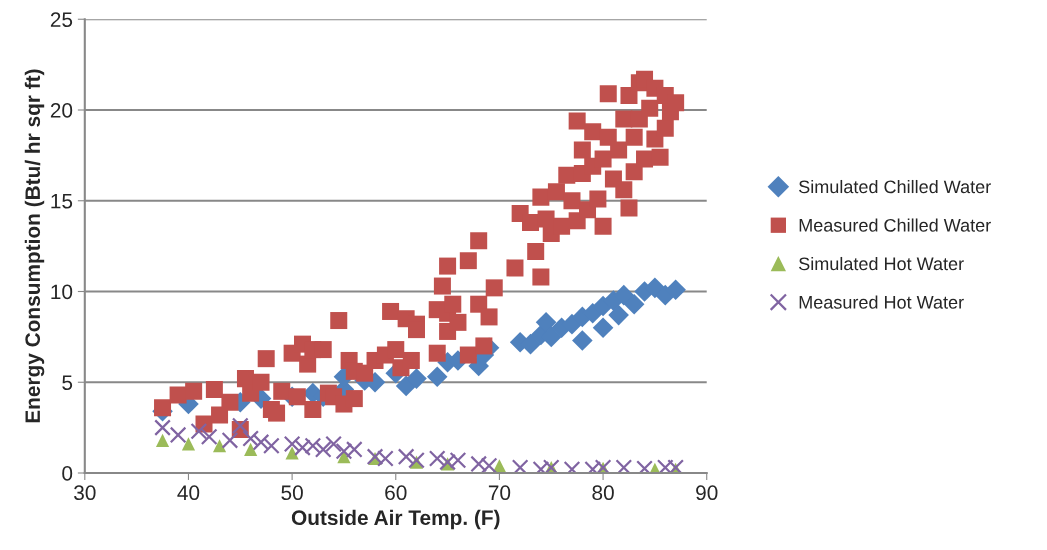 The image size is (1047, 550). I want to click on x-tick-label: 70, so click(499, 493).